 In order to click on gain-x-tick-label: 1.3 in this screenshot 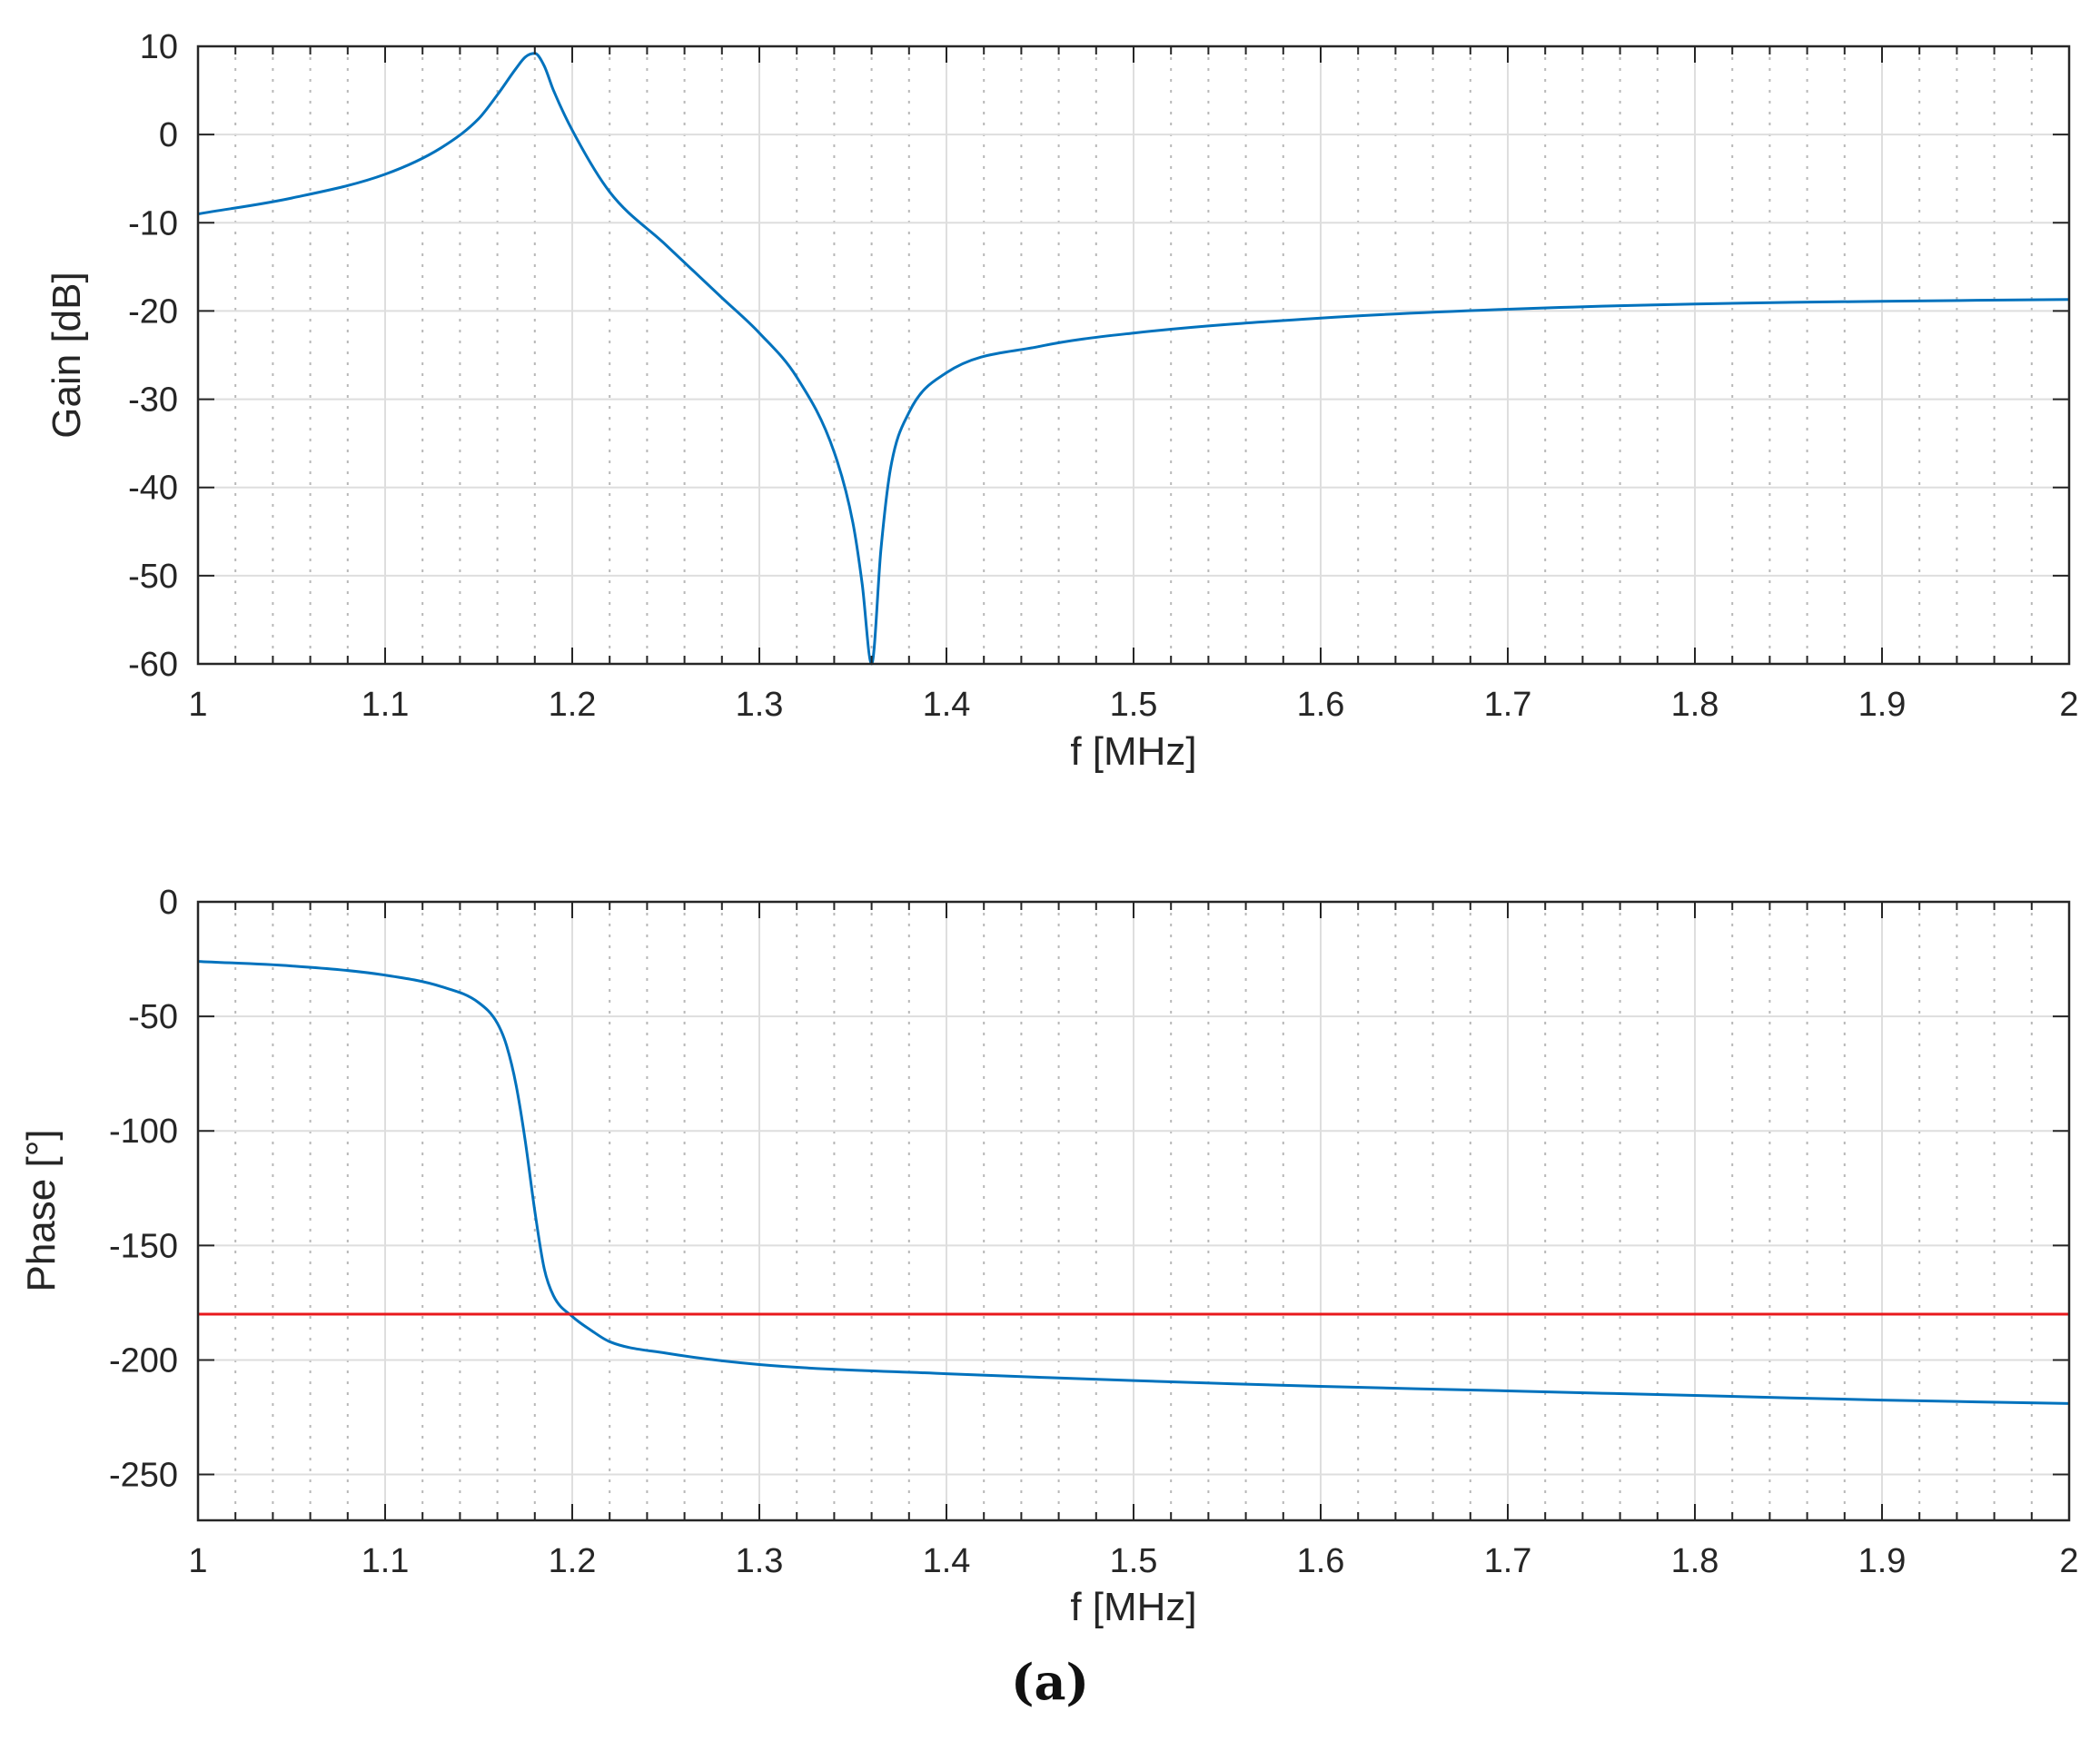, I will do `click(760, 705)`.